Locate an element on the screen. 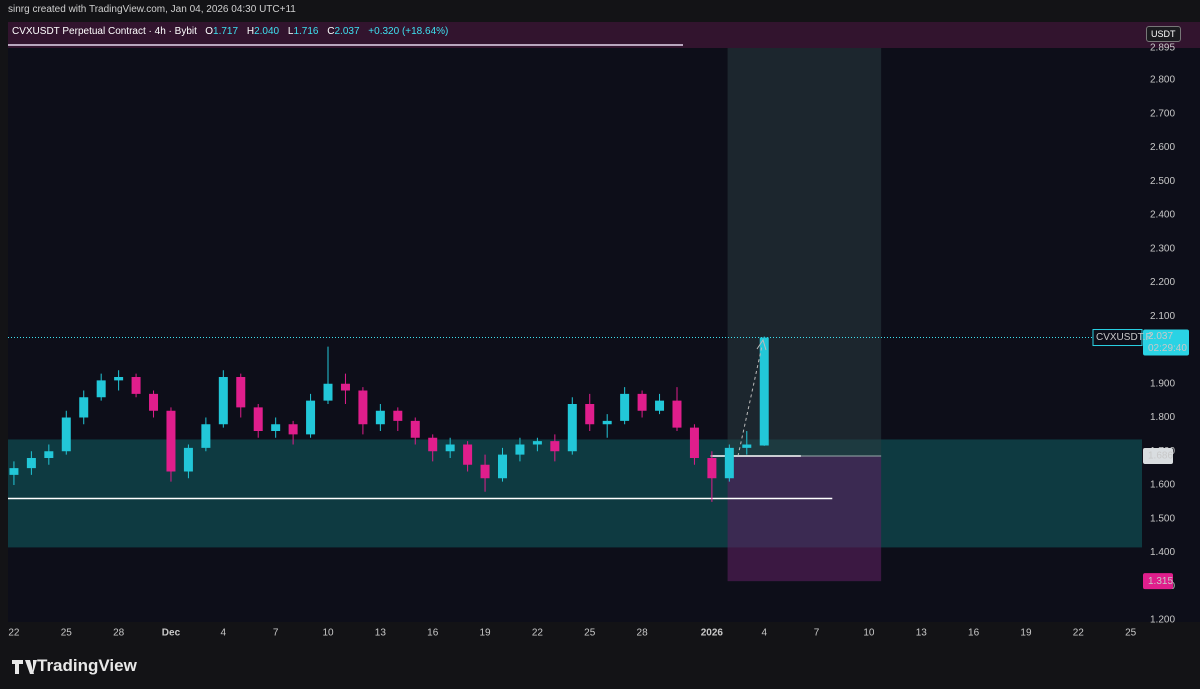 This screenshot has width=1200, height=689. last-price-box is located at coordinates (1166, 342).